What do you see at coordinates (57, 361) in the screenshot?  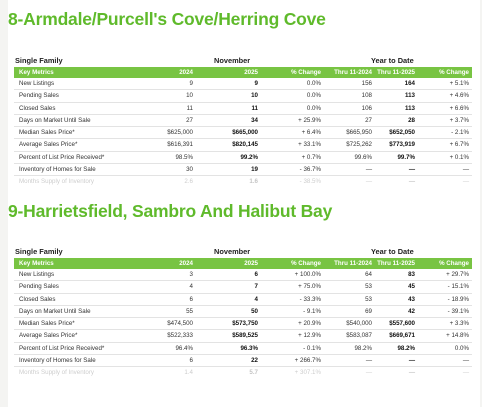 I see `metric-label: Inventory of Homes for Sale` at bounding box center [57, 361].